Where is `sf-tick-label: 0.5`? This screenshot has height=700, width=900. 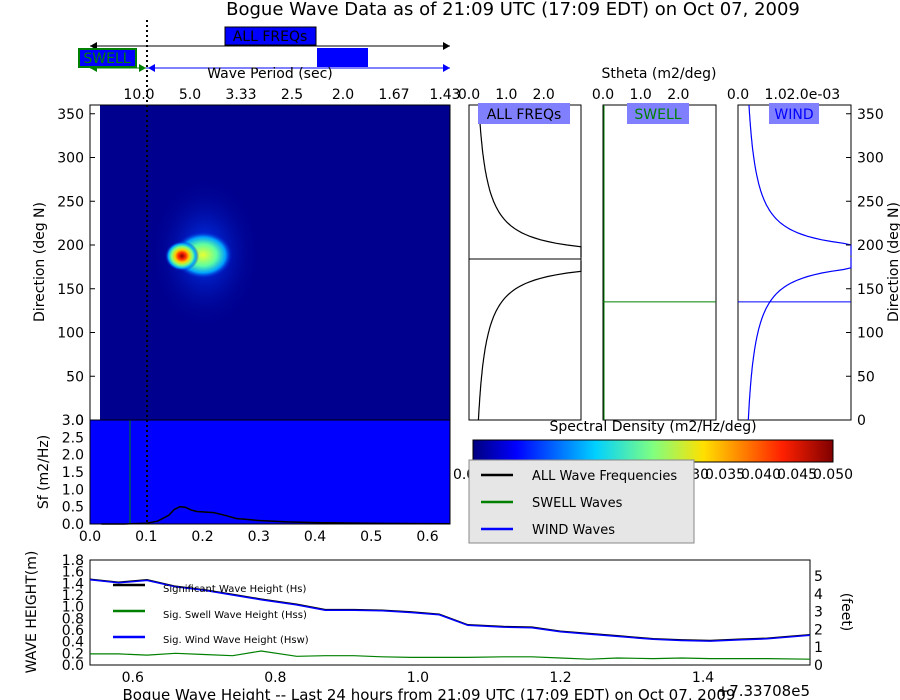 sf-tick-label: 0.5 is located at coordinates (73, 508).